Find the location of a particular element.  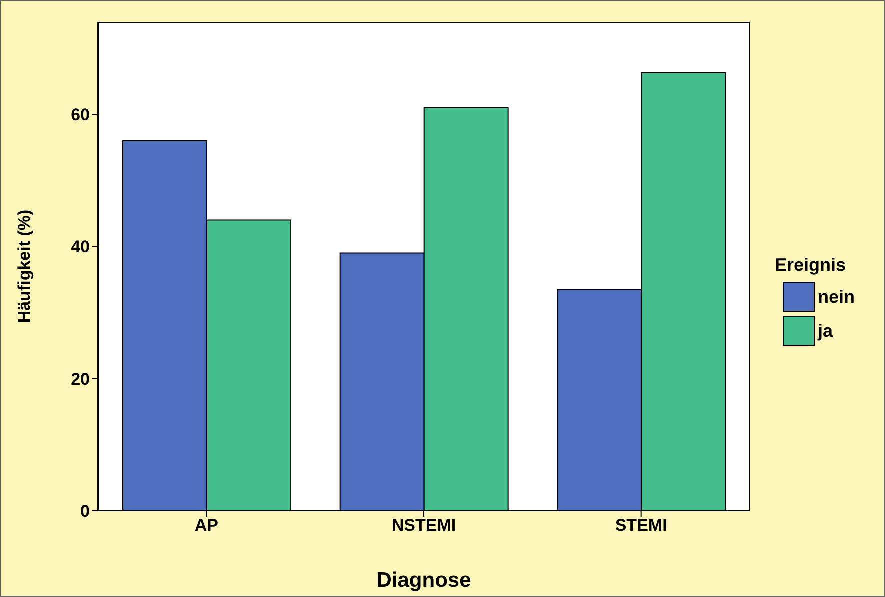

legend-title: Ereignis is located at coordinates (811, 265).